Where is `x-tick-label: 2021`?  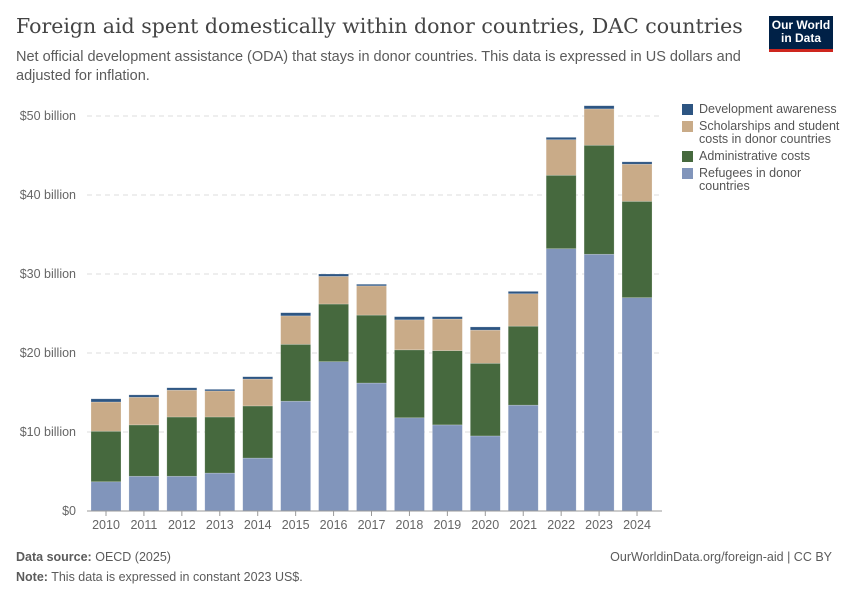 x-tick-label: 2021 is located at coordinates (523, 525).